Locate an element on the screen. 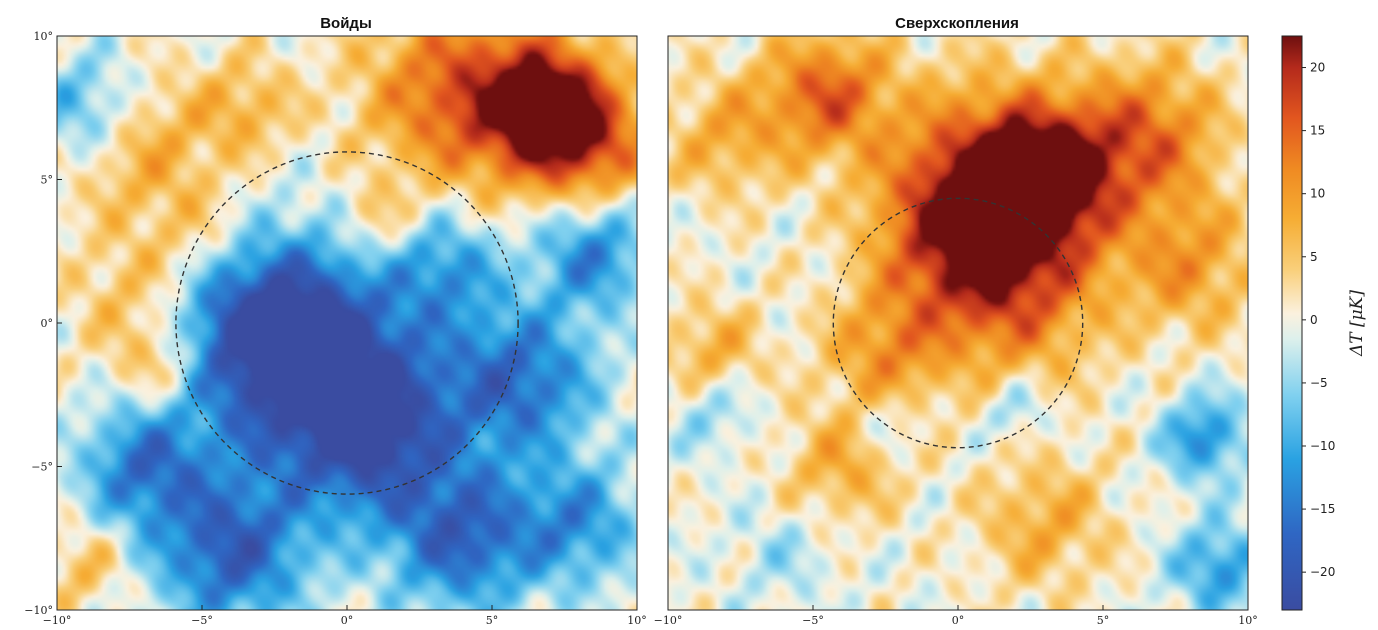 The width and height of the screenshot is (1378, 630). colorbar-label: ΔT [μK] is located at coordinates (1357, 323).